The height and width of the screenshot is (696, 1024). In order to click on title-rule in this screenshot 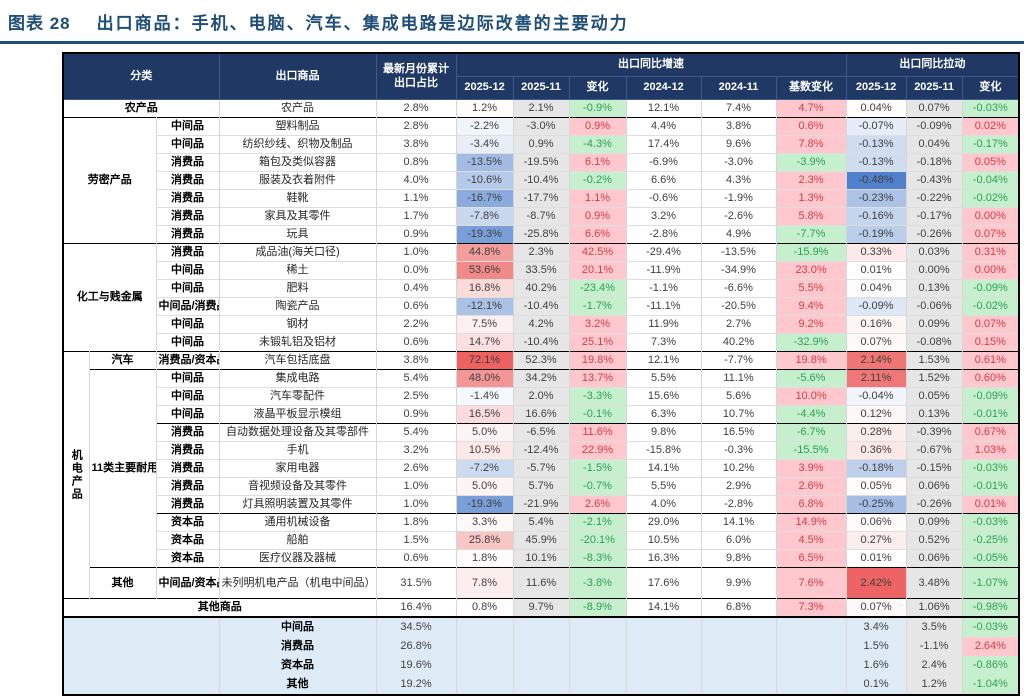, I will do `click(512, 42)`.